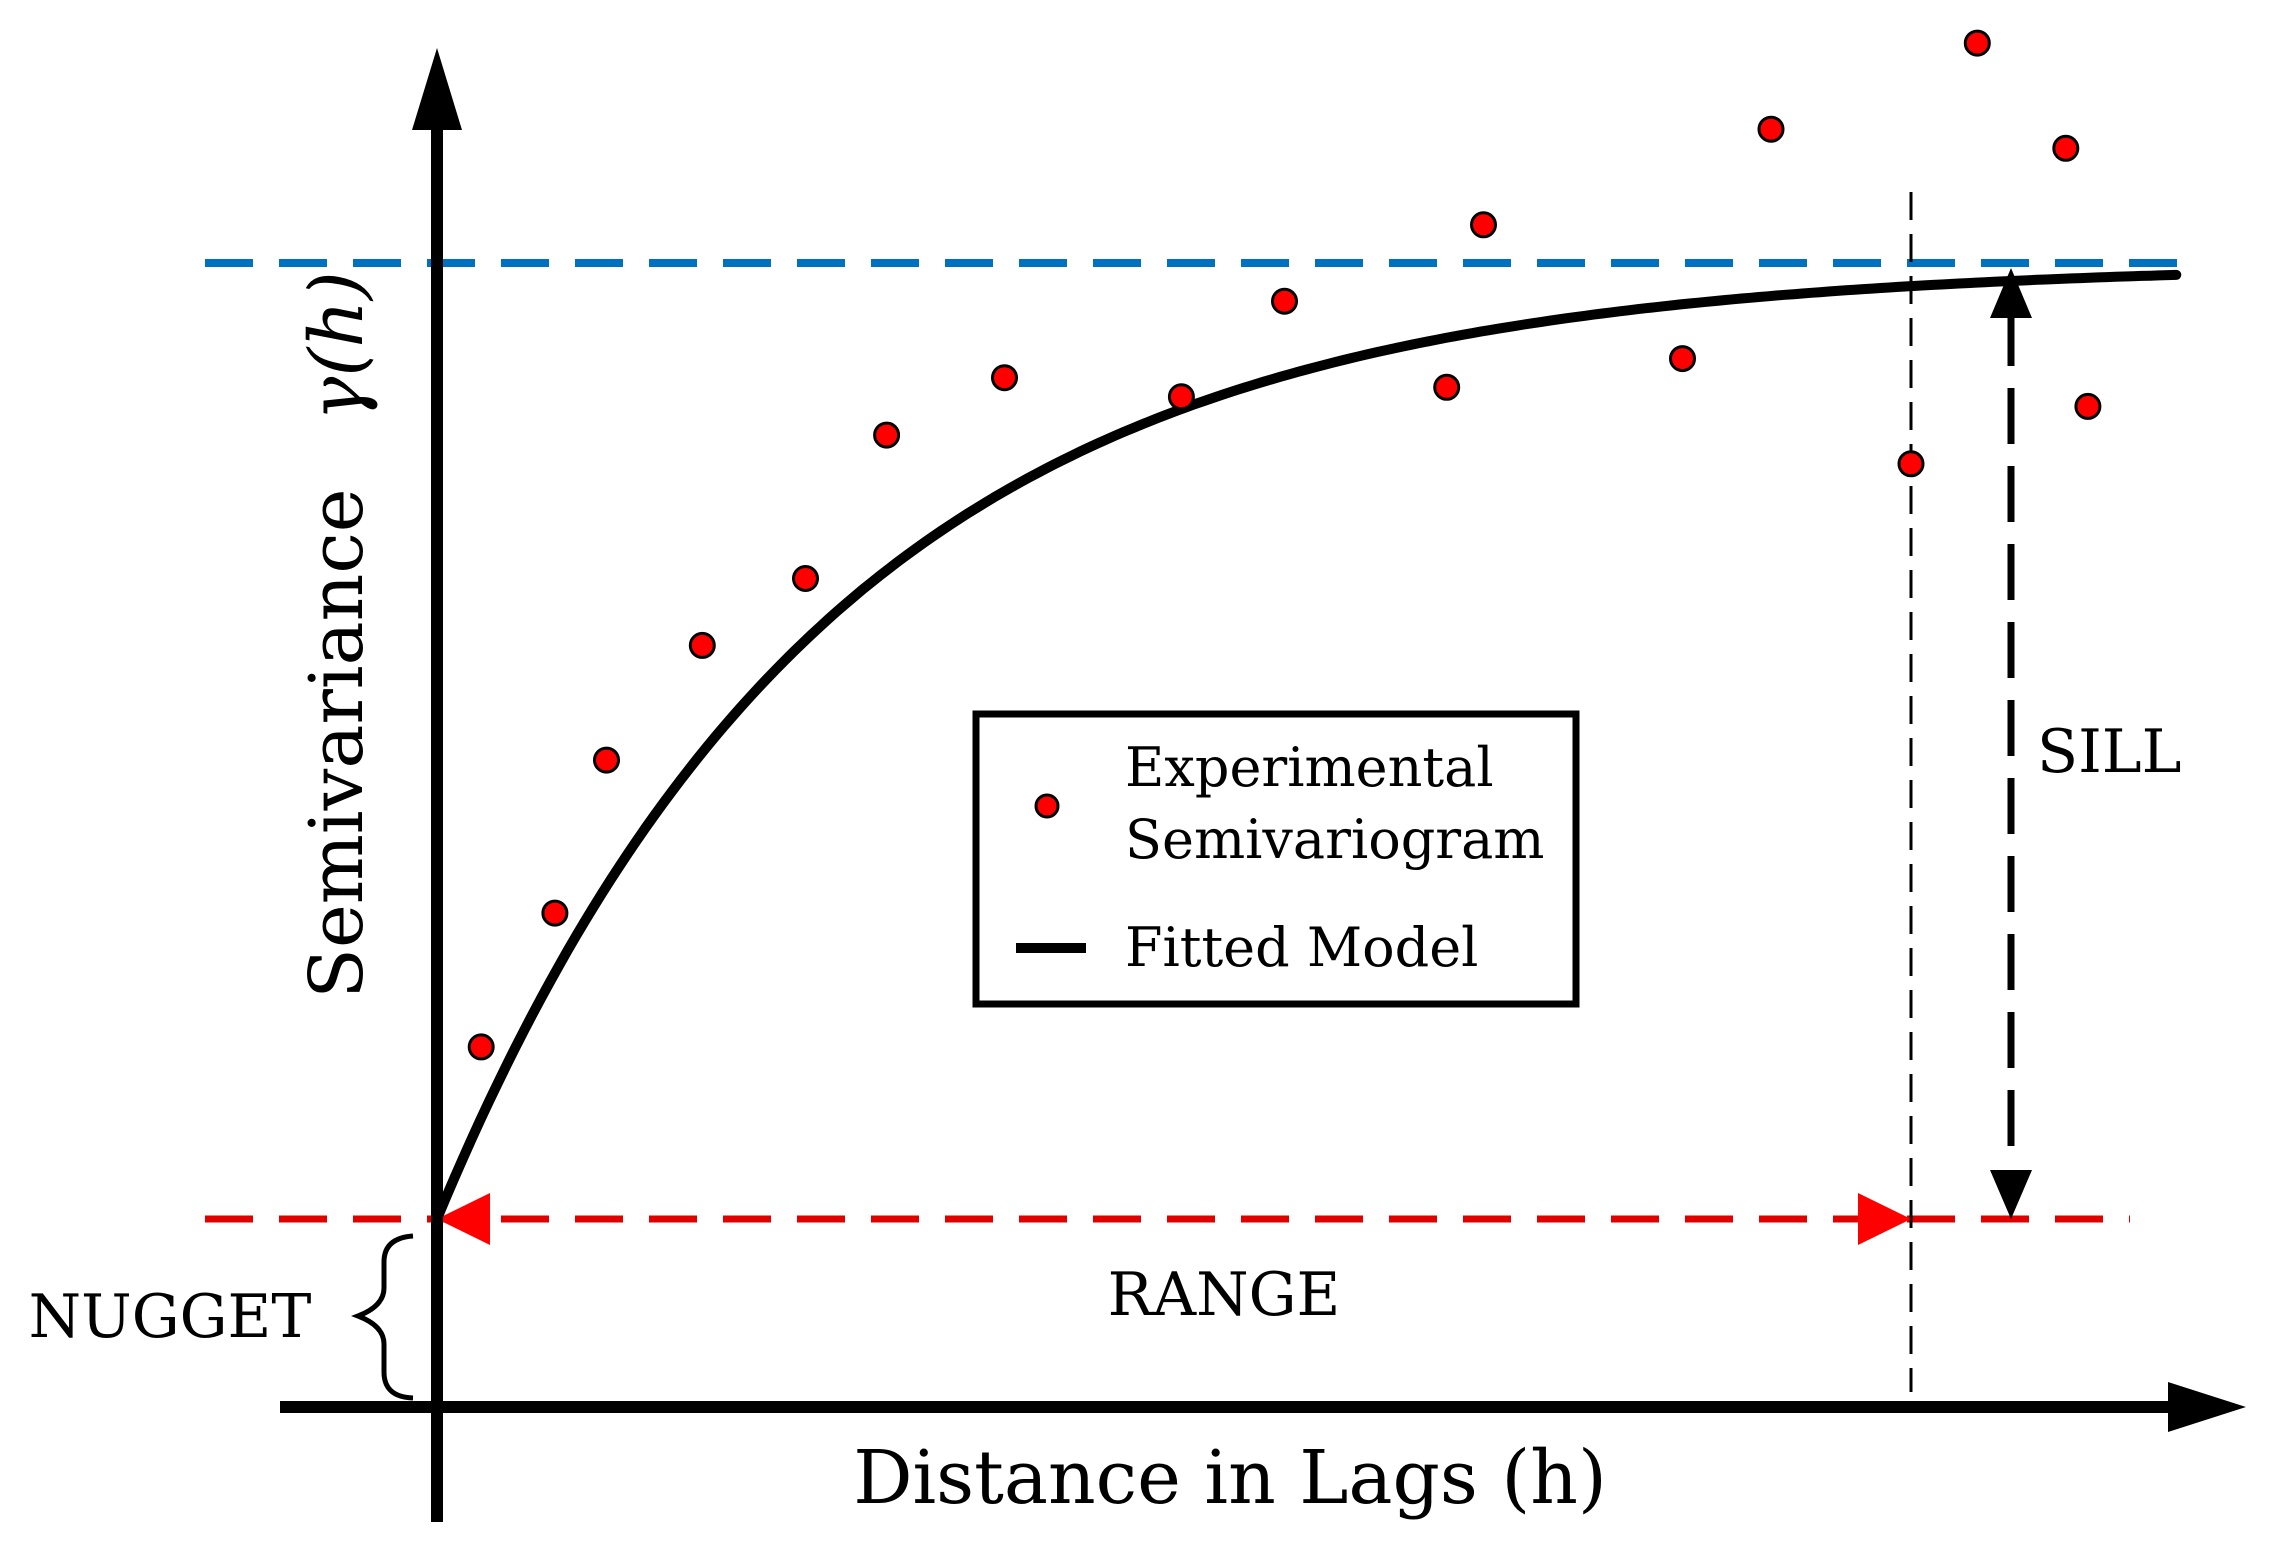  Describe the element at coordinates (2011, 293) in the screenshot. I see `sill-arrow-top-head` at that location.